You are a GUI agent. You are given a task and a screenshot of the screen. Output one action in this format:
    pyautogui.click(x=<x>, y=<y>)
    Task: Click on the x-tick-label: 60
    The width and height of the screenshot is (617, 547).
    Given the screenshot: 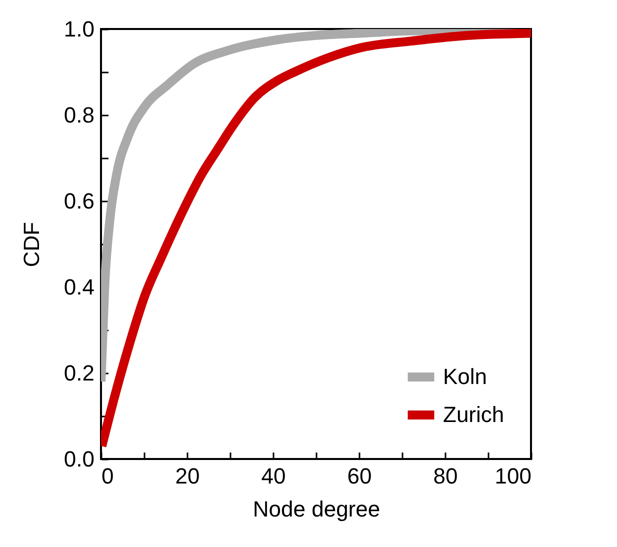 What is the action you would take?
    pyautogui.click(x=359, y=476)
    